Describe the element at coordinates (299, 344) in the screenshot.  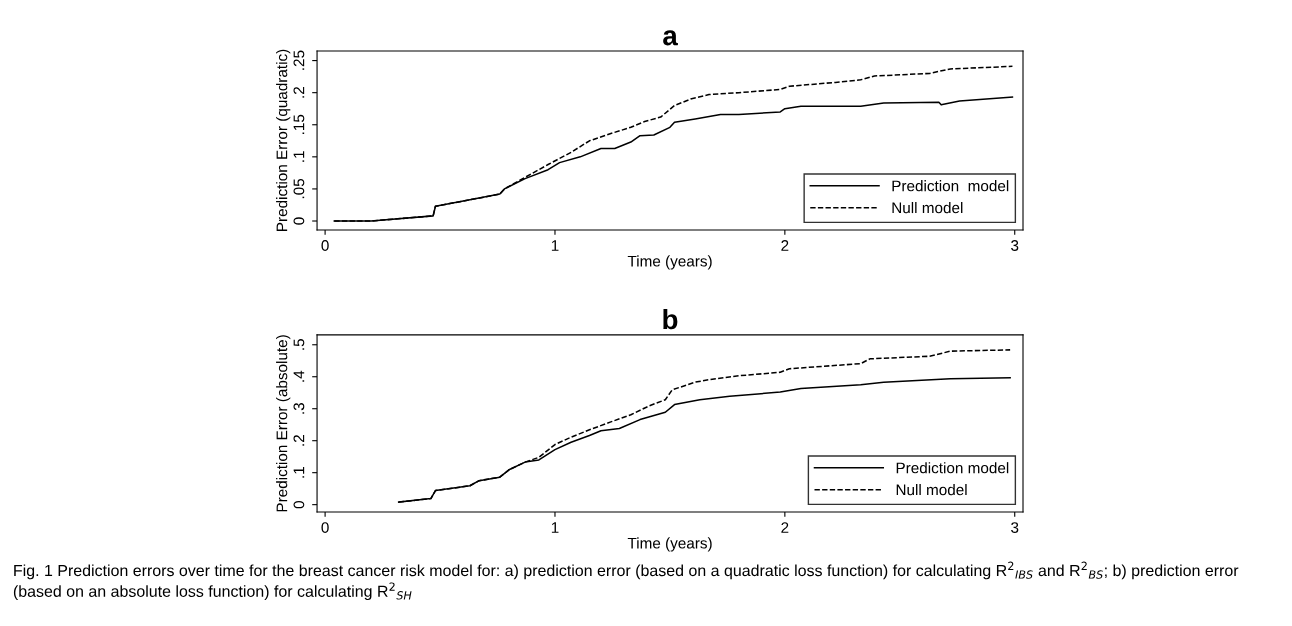
I see `y-tick-label: .5` at that location.